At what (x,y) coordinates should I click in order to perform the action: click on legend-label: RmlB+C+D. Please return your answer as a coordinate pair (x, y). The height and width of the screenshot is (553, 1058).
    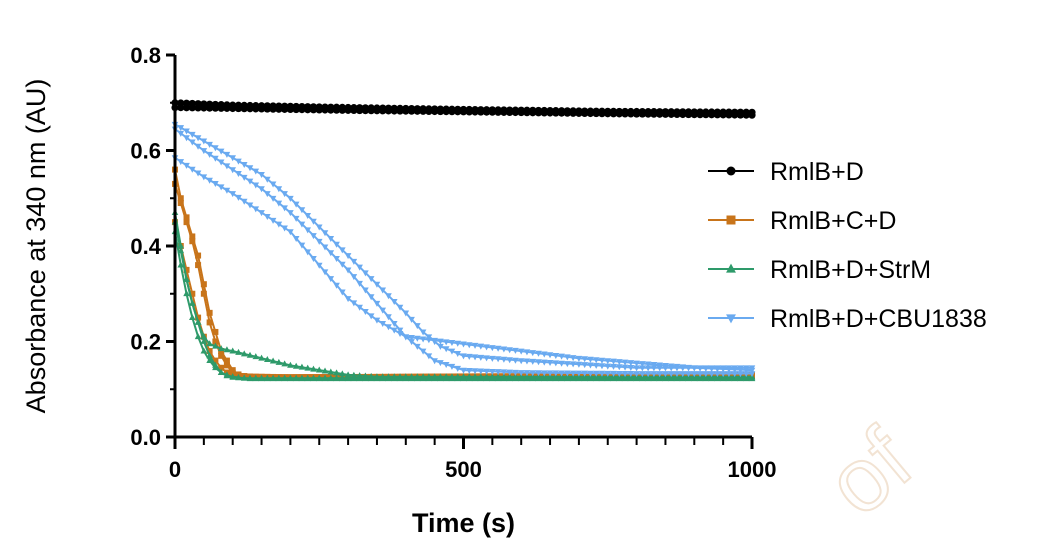
    Looking at the image, I should click on (833, 221).